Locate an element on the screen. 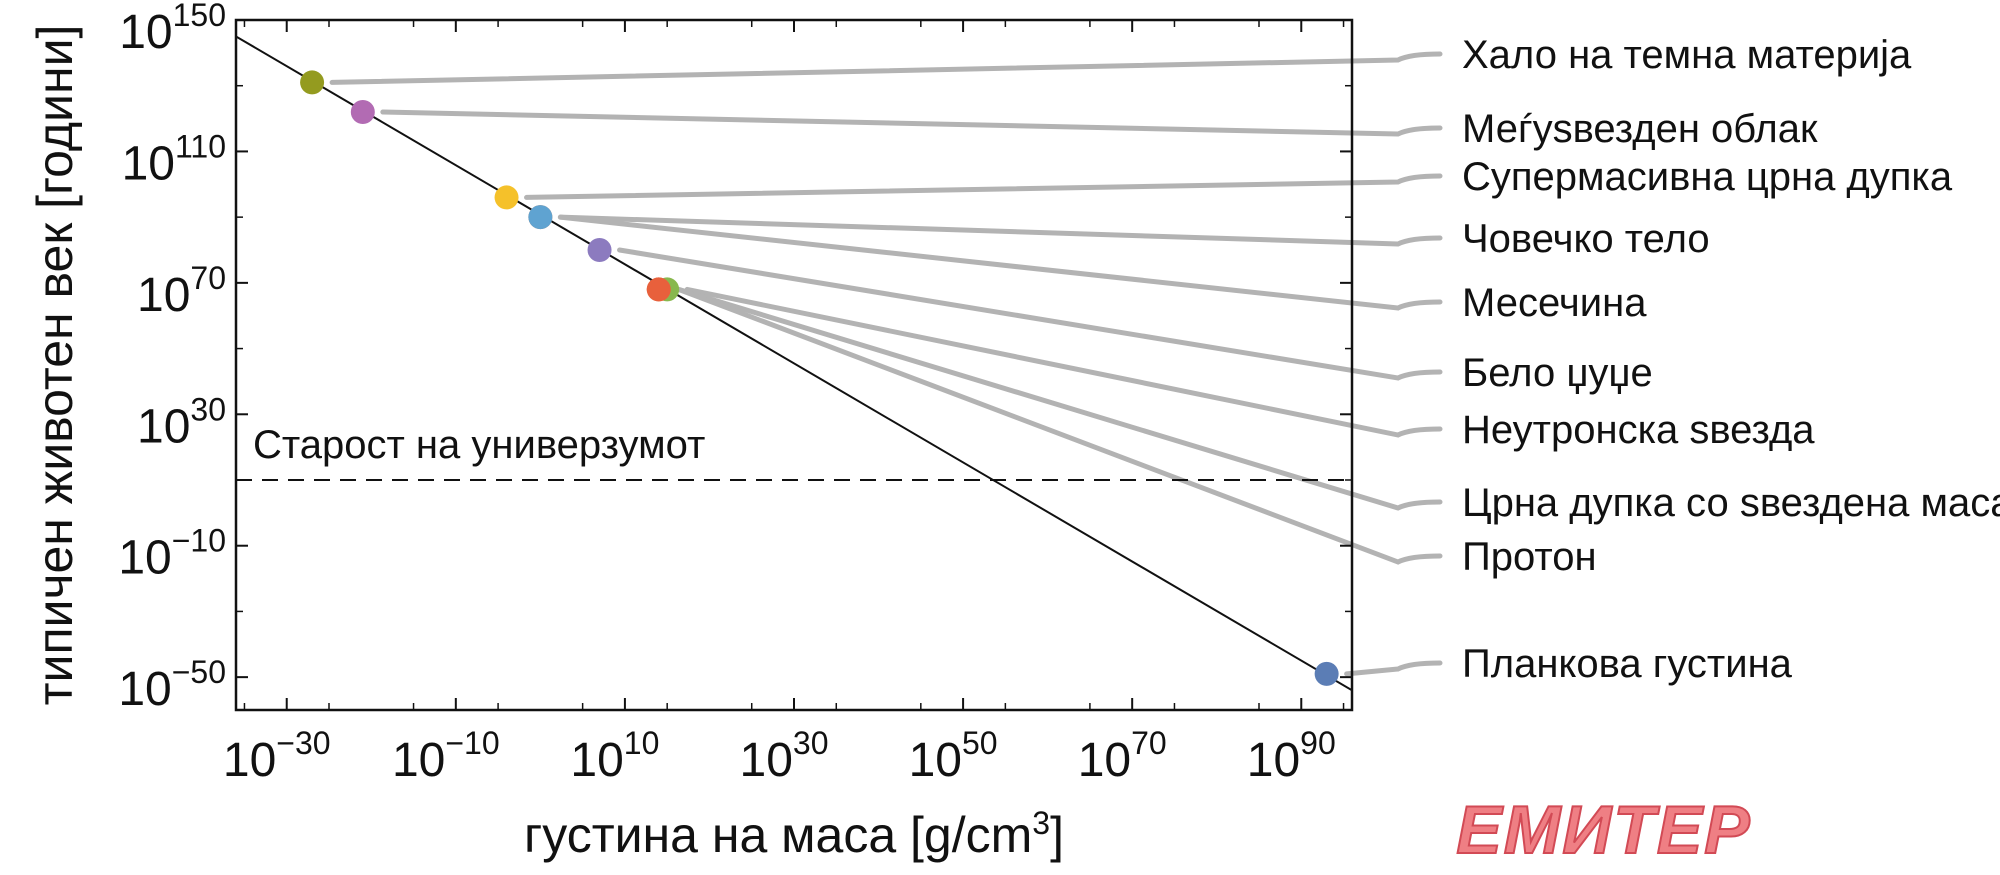 This screenshot has height=875, width=2000. point-label-2: Супермасивна црна дупка is located at coordinates (1707, 177).